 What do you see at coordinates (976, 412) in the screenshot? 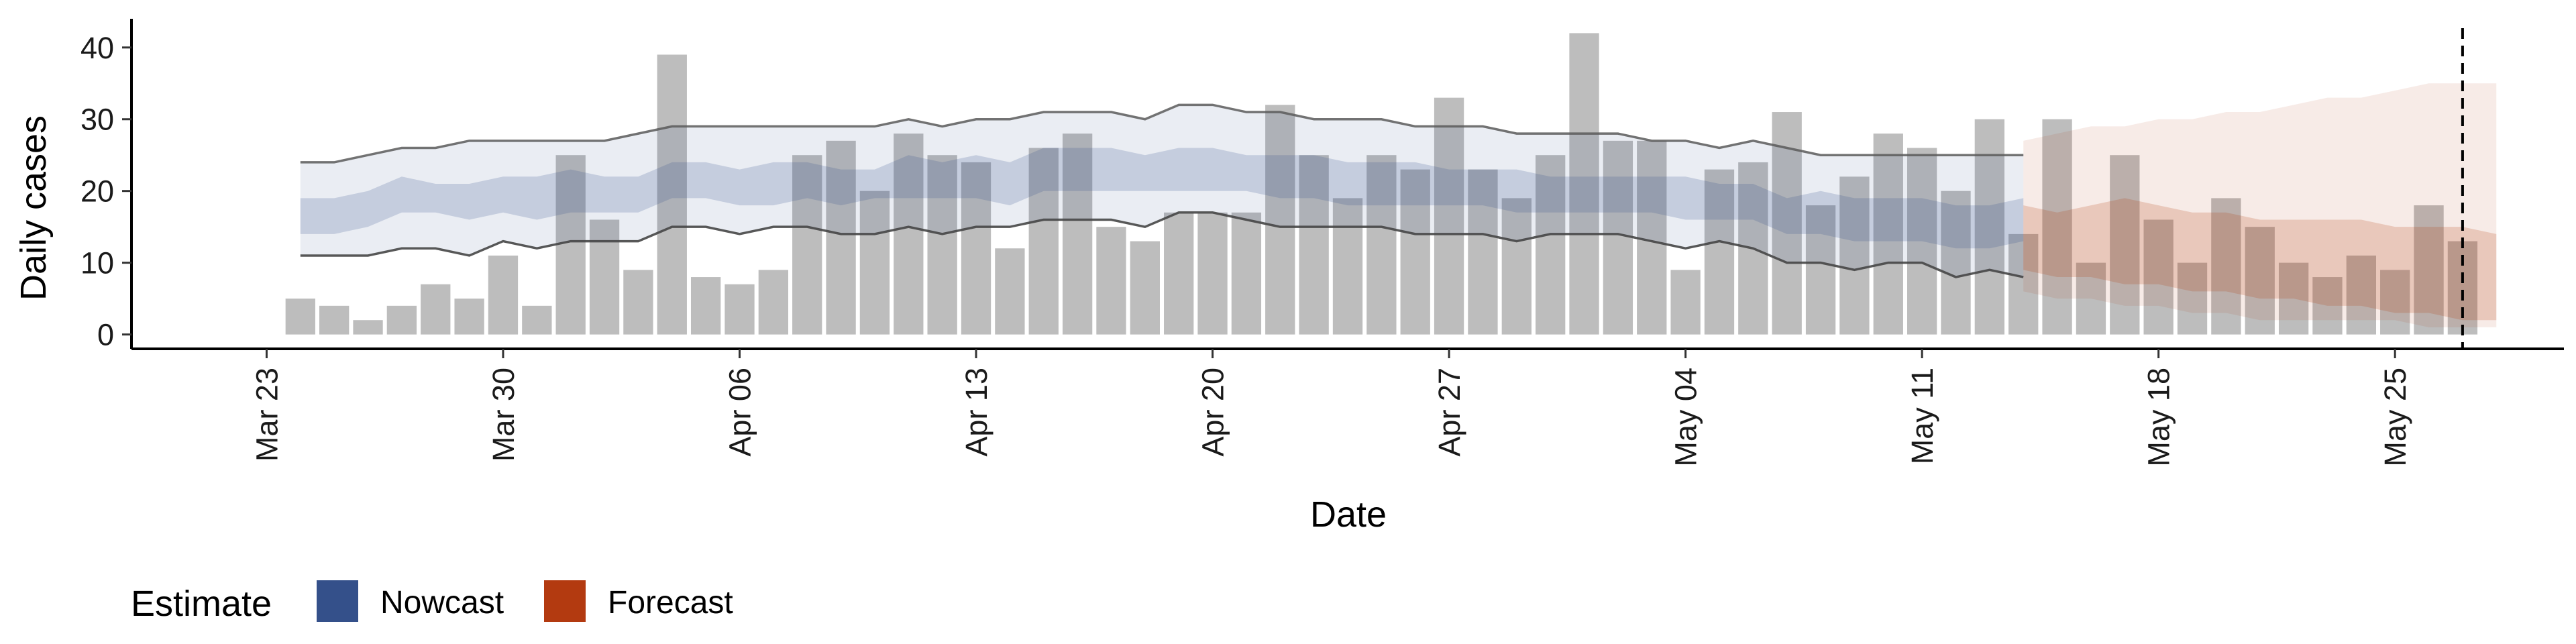
I see `x-tick-label: Apr 13` at bounding box center [976, 412].